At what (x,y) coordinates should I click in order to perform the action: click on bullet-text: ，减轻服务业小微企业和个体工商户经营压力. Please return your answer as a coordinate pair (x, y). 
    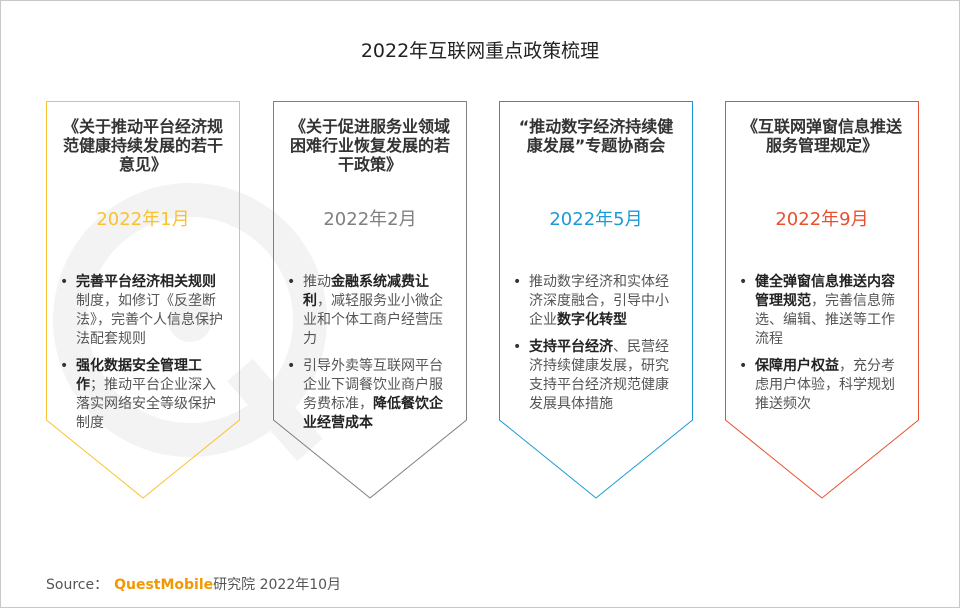
    Looking at the image, I should click on (373, 320).